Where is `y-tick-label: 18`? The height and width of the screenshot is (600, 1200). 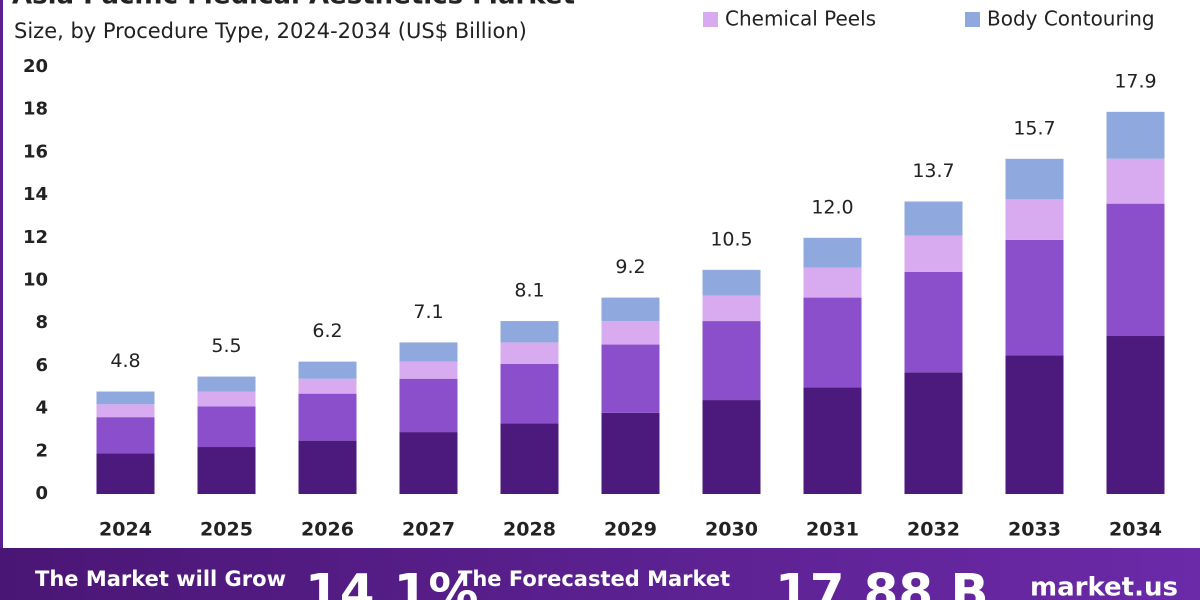
y-tick-label: 18 is located at coordinates (35, 109).